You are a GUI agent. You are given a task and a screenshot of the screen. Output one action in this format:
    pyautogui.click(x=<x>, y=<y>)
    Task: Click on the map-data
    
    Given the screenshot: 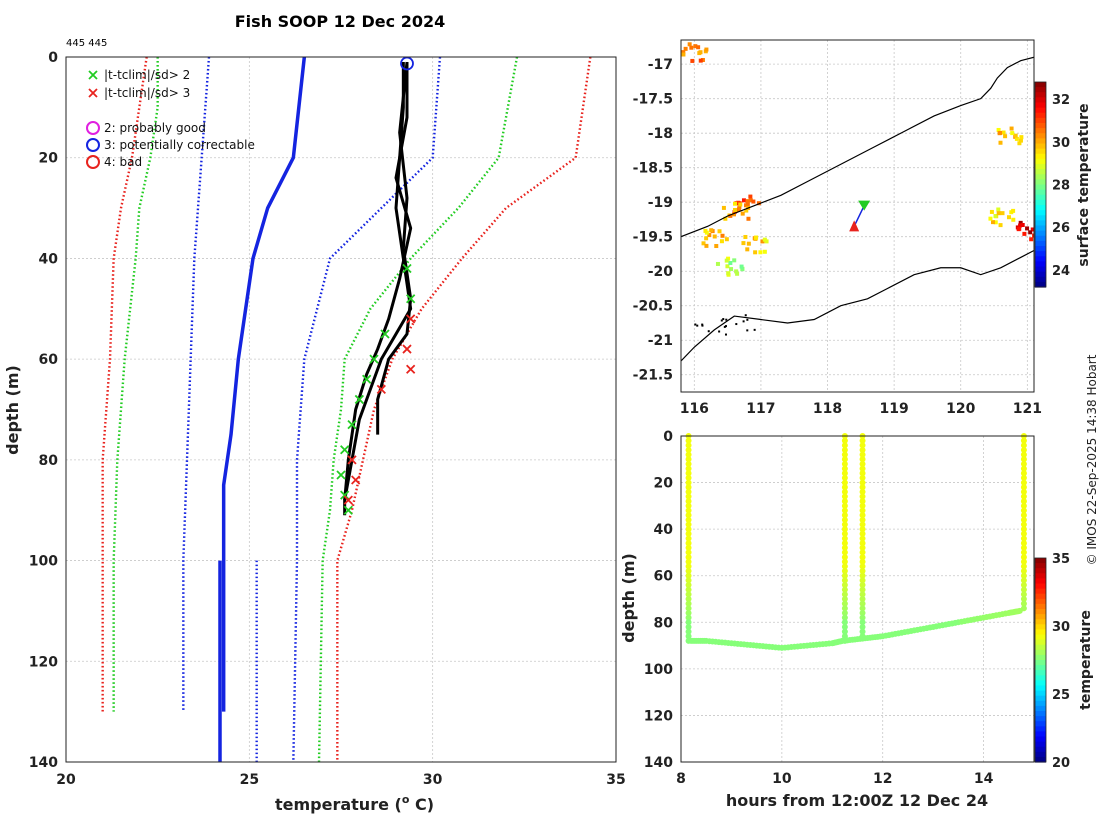 What is the action you would take?
    pyautogui.click(x=857, y=202)
    